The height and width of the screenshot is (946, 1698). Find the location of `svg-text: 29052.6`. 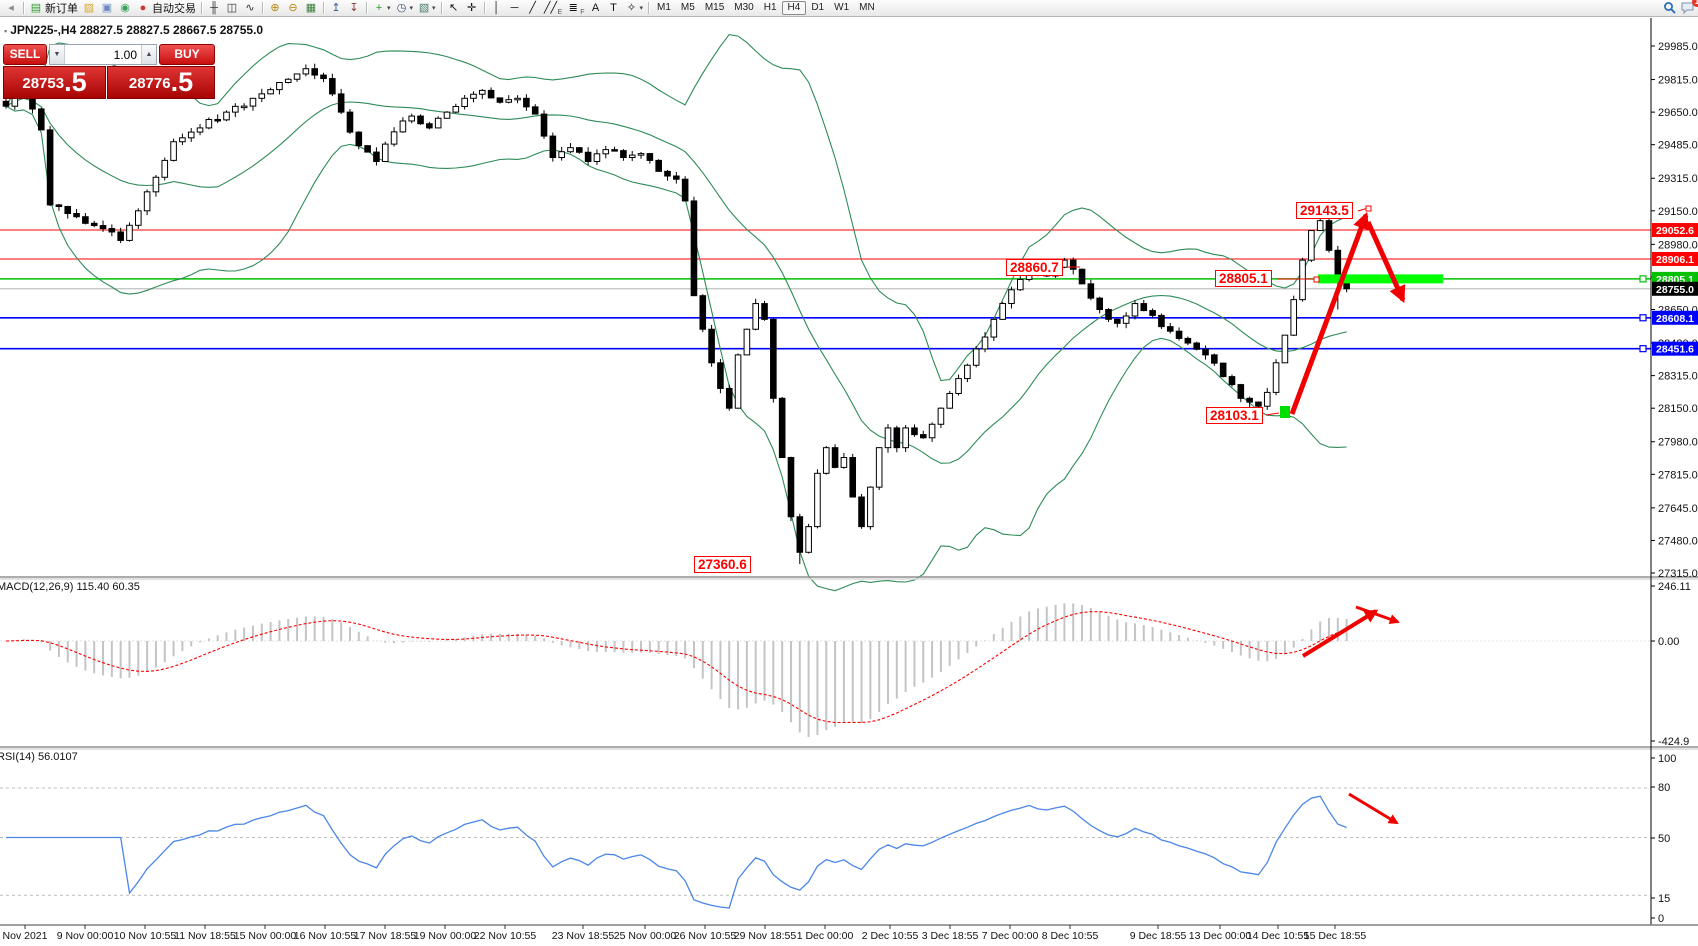

svg-text: 29052.6 is located at coordinates (1675, 231).